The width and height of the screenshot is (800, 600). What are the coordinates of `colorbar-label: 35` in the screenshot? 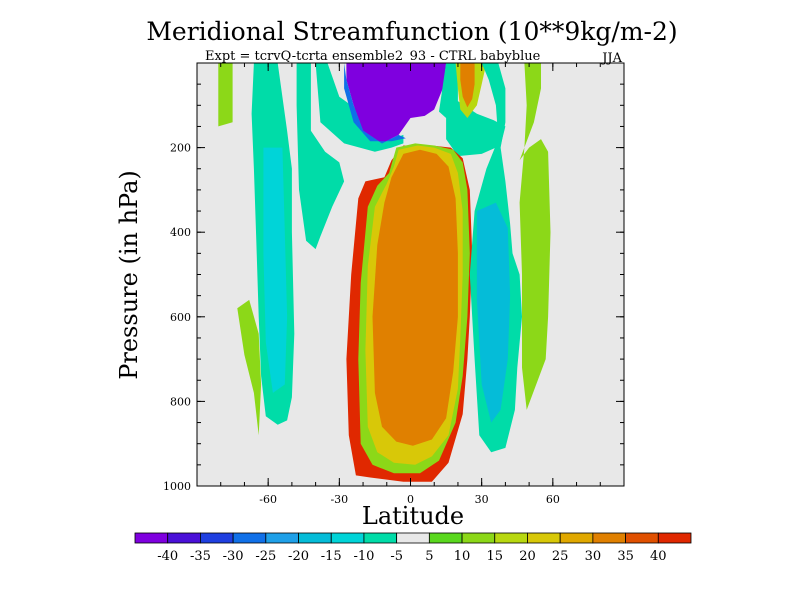 It's located at (625, 556).